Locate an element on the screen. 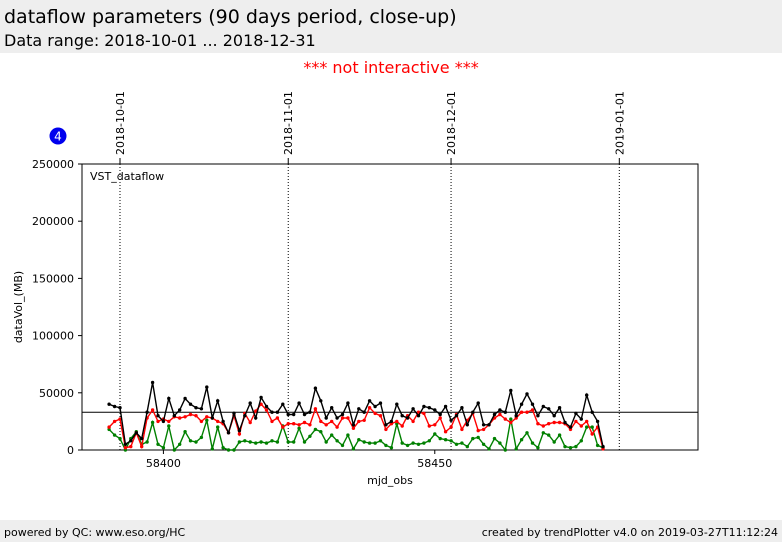 The width and height of the screenshot is (782, 542). date-marker-label: 2018-11-01 is located at coordinates (288, 123).